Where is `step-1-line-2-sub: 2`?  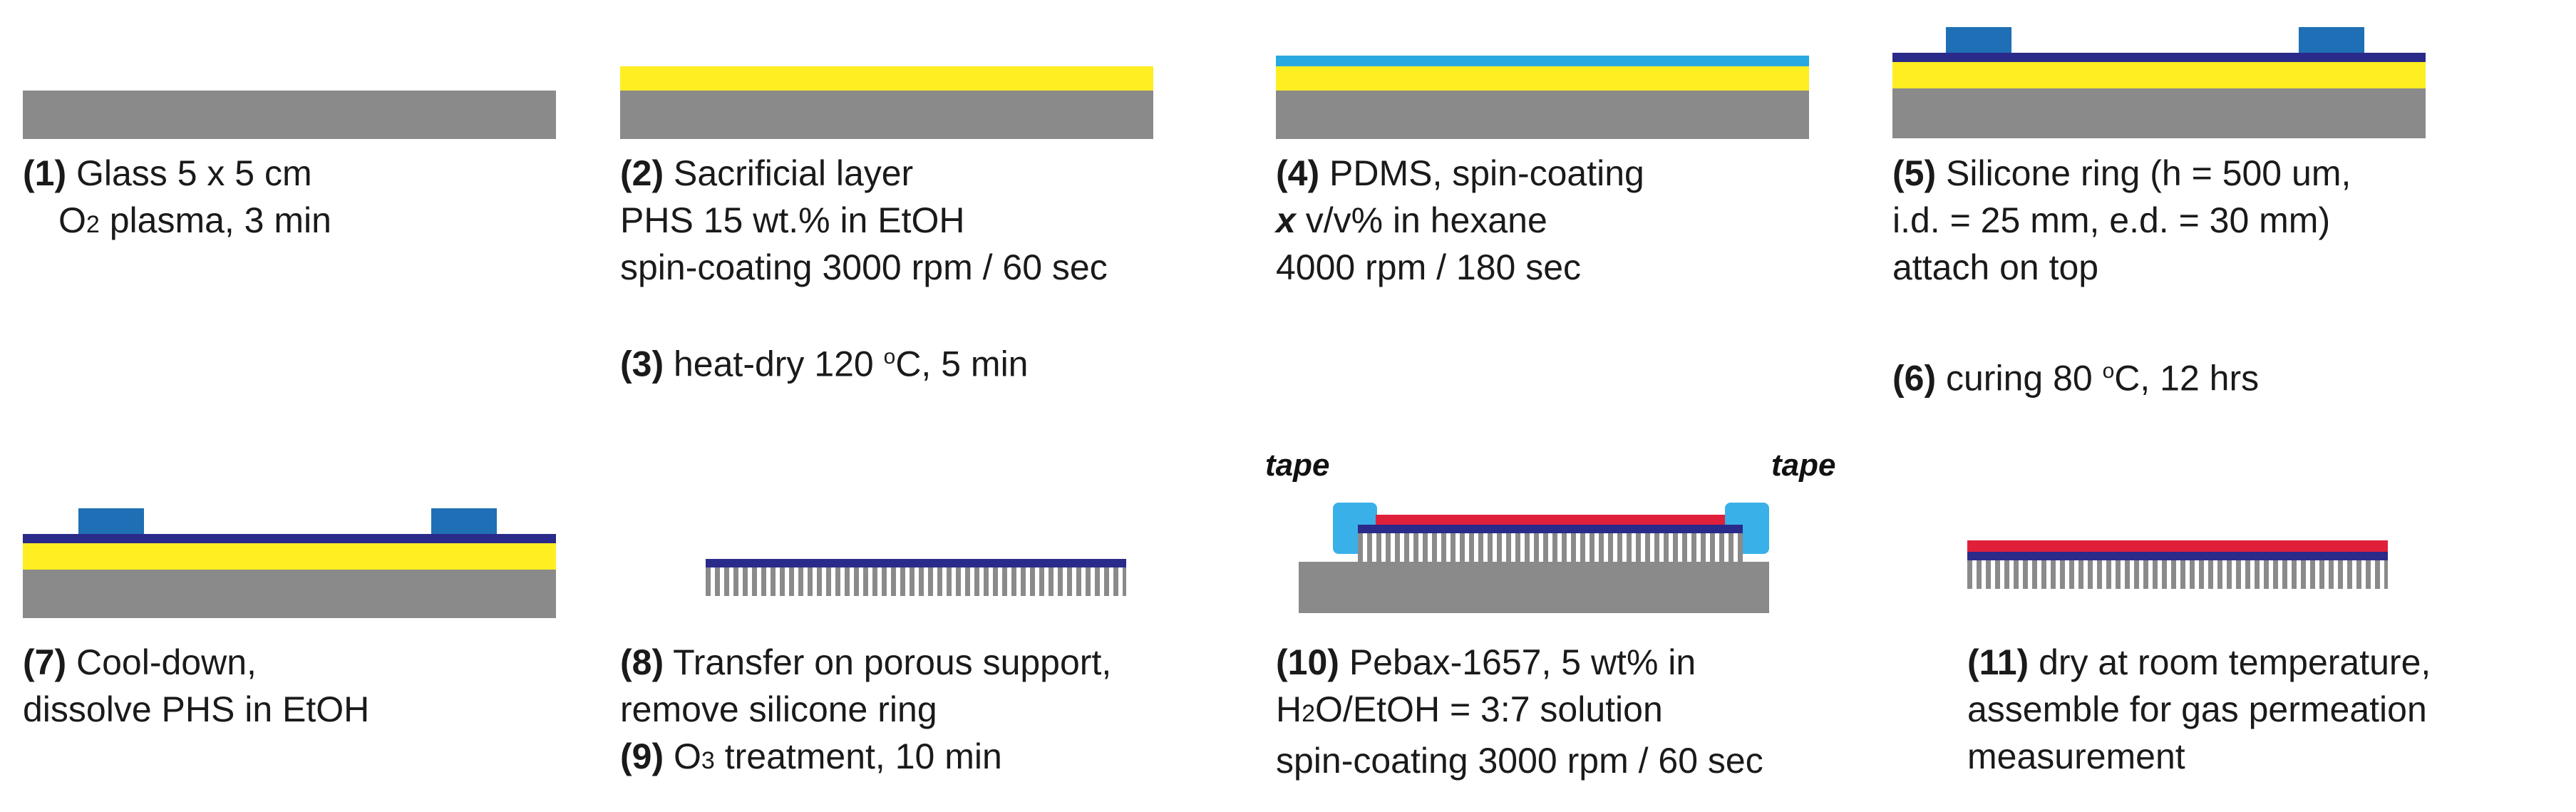
step-1-line-2-sub: 2 is located at coordinates (93, 224).